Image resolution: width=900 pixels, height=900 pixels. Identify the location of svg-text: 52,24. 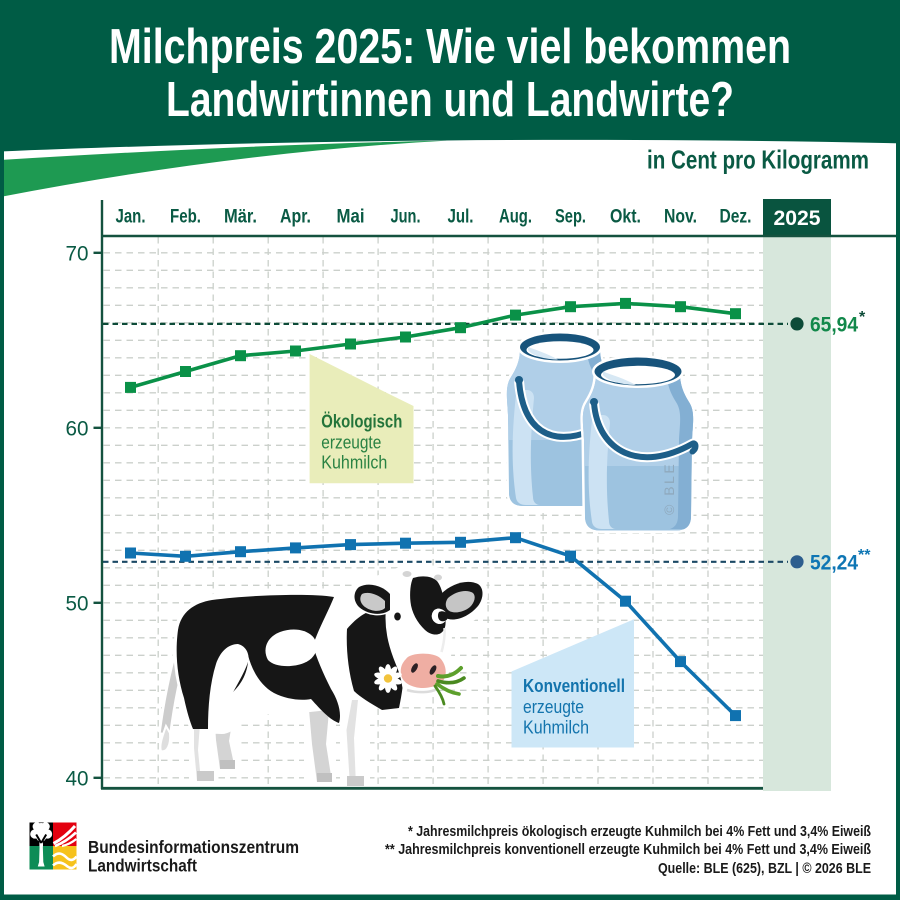
(834, 562).